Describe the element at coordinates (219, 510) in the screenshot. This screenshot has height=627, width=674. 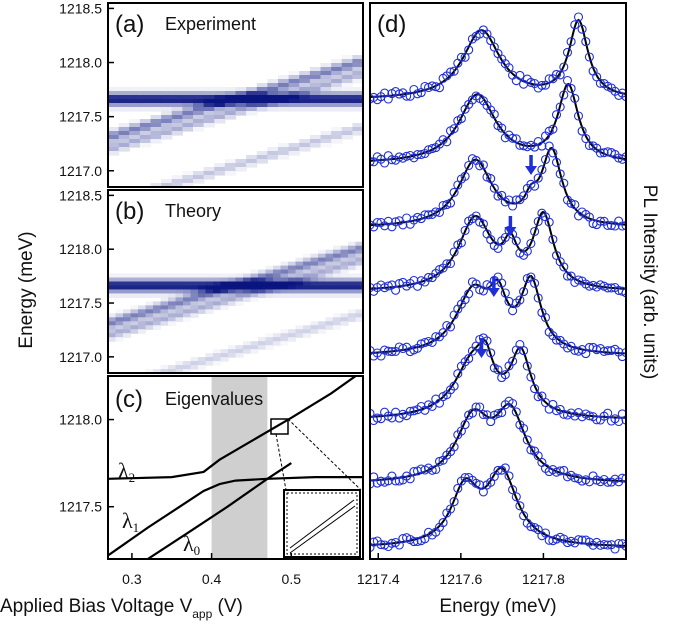
I see `eigenvalue-line` at that location.